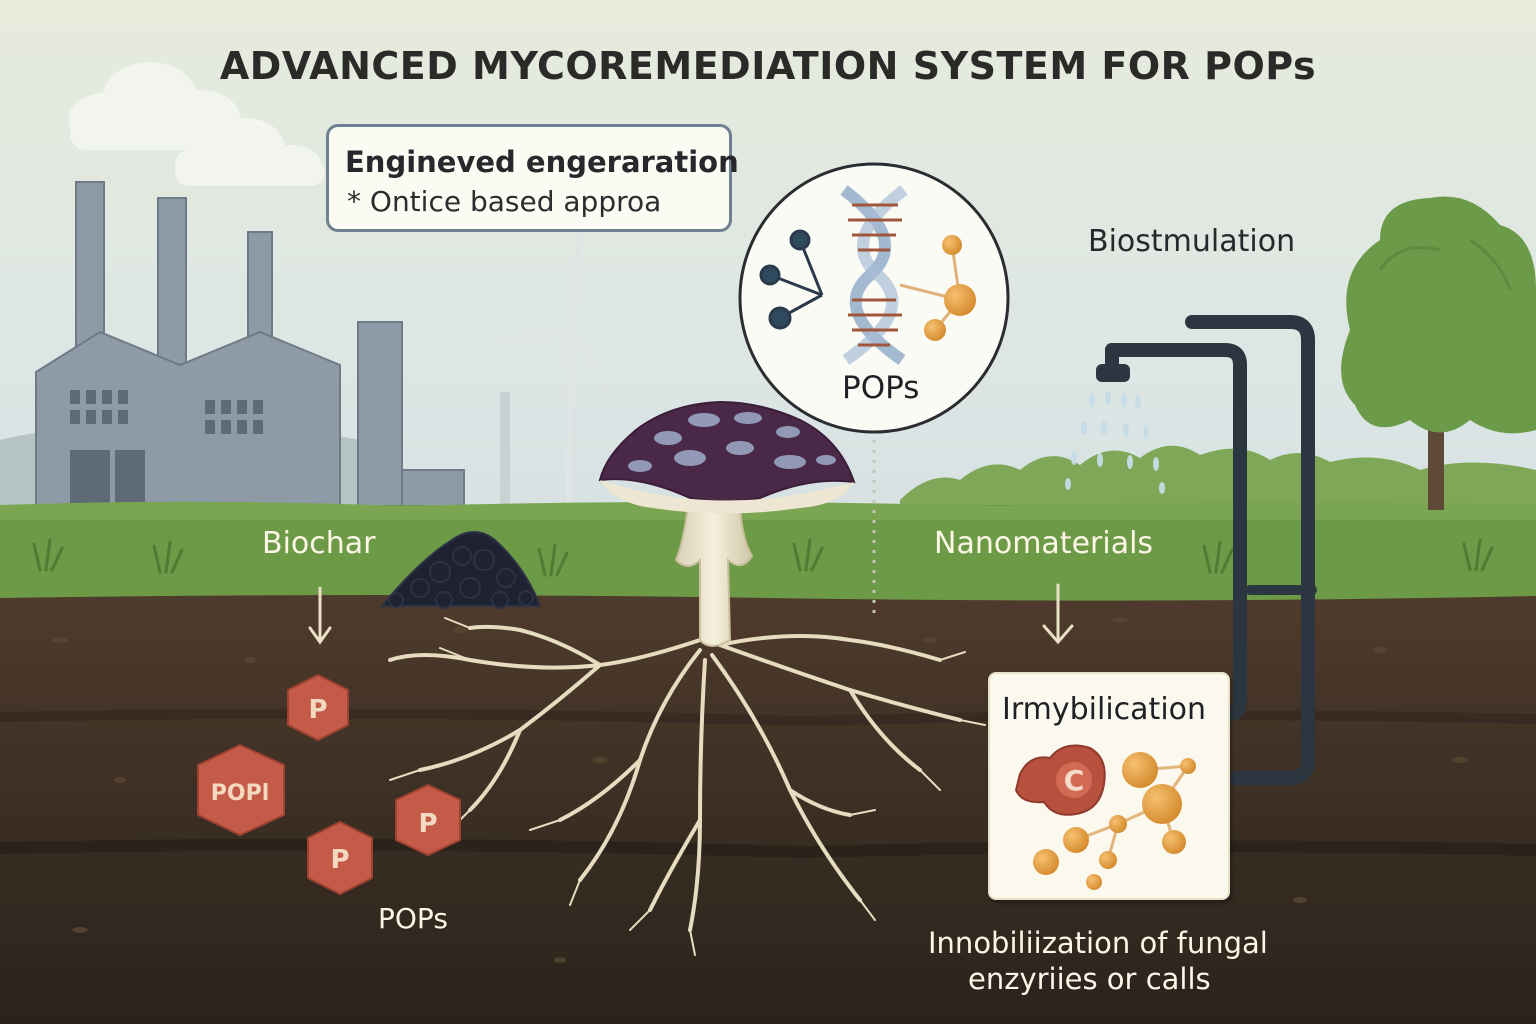 This screenshot has width=1536, height=1024. I want to click on factory-icon, so click(250, 345).